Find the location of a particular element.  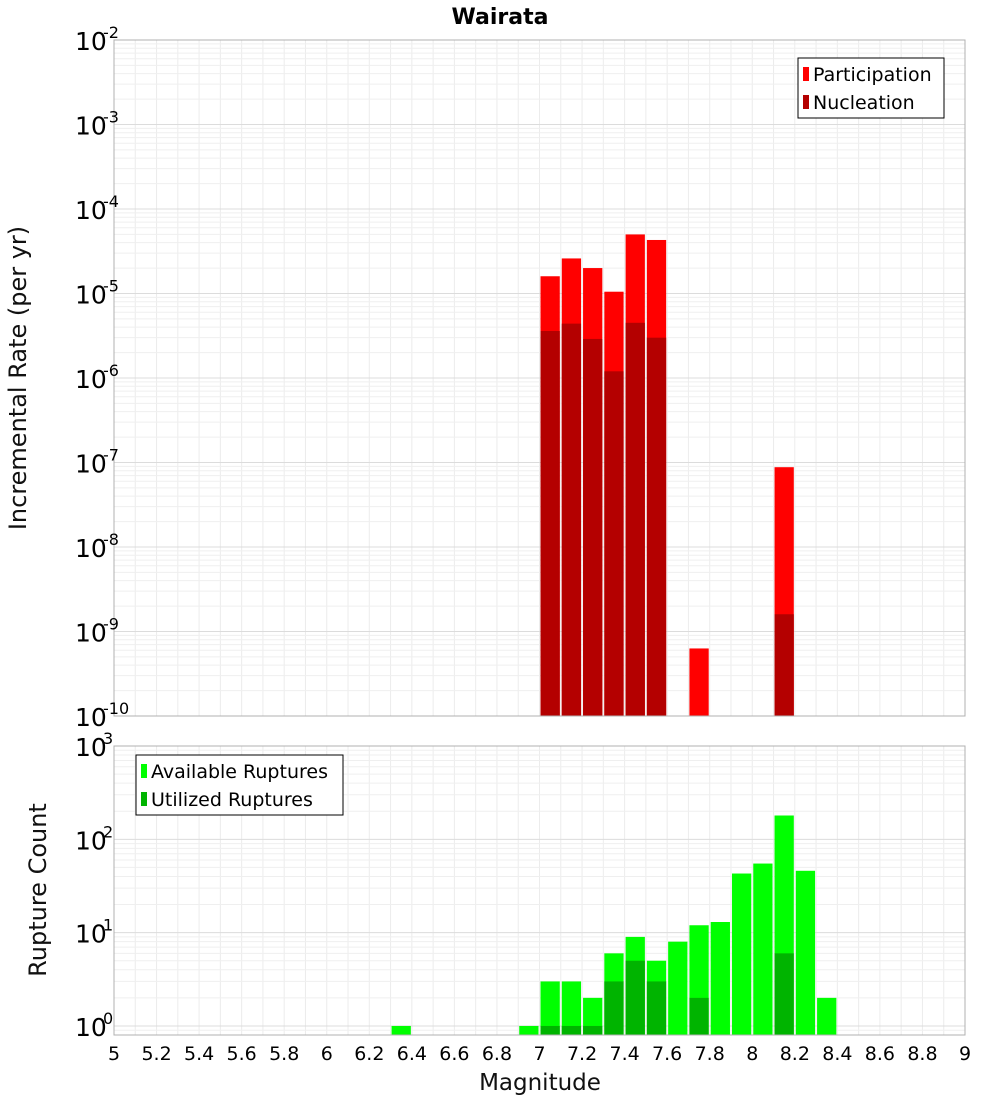

y-tick-label: 10⁻⁶ is located at coordinates (97, 377).